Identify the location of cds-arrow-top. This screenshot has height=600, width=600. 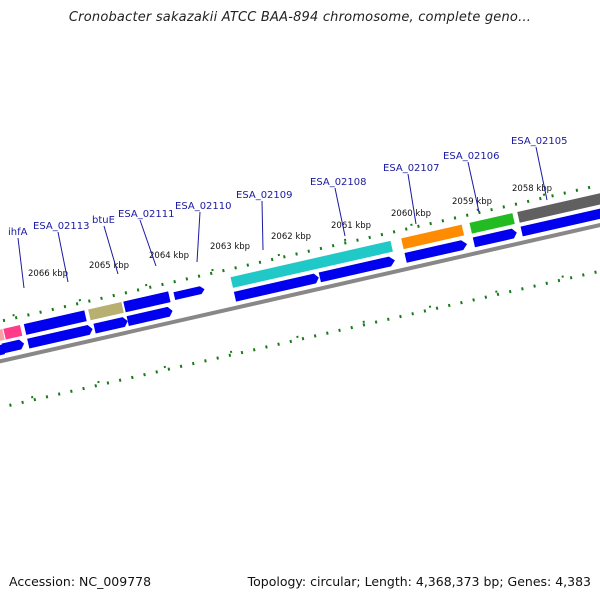
(13, 346).